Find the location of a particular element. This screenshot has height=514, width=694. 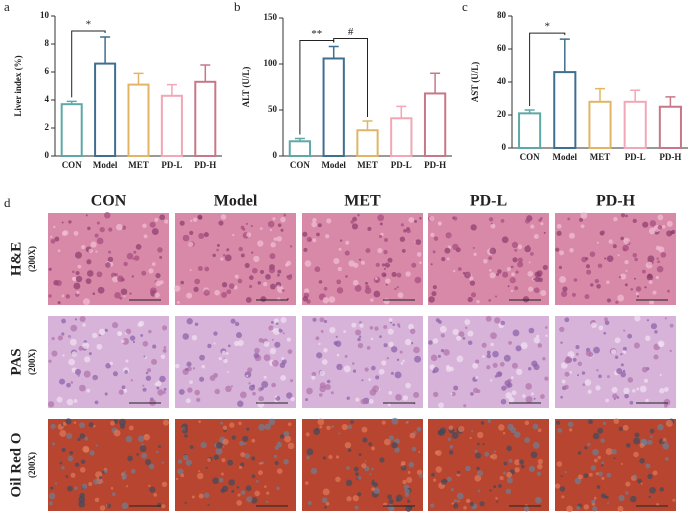

x-tick-label: Model is located at coordinates (565, 157).